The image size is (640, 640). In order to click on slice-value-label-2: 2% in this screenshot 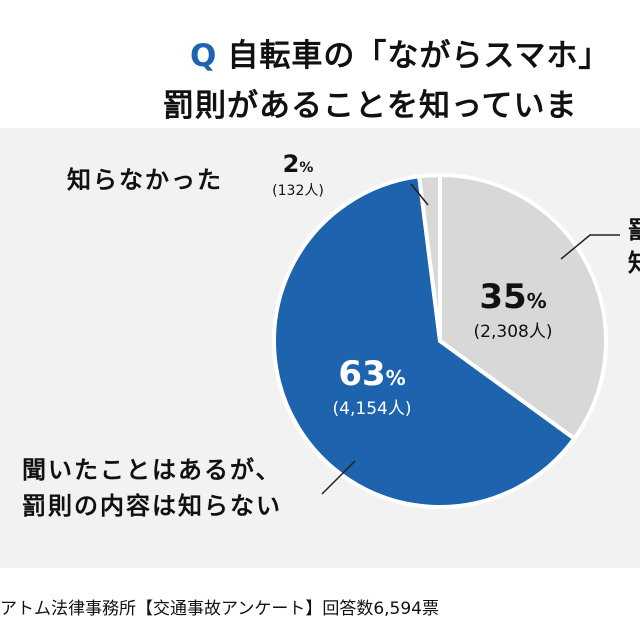, I will do `click(298, 164)`.